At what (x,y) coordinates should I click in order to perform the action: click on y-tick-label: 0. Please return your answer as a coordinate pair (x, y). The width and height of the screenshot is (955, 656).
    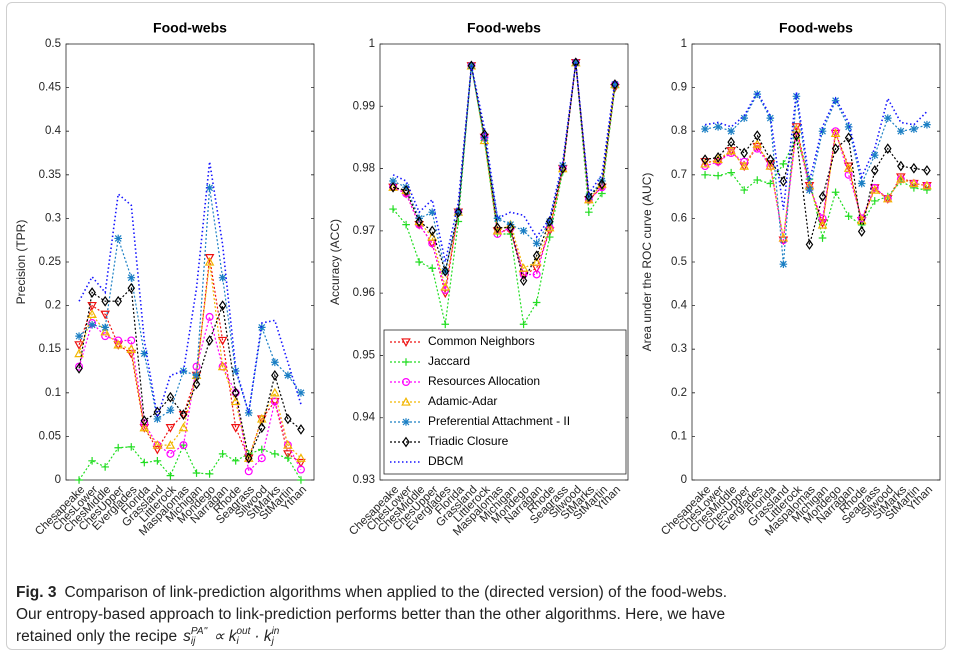
    Looking at the image, I should click on (684, 480).